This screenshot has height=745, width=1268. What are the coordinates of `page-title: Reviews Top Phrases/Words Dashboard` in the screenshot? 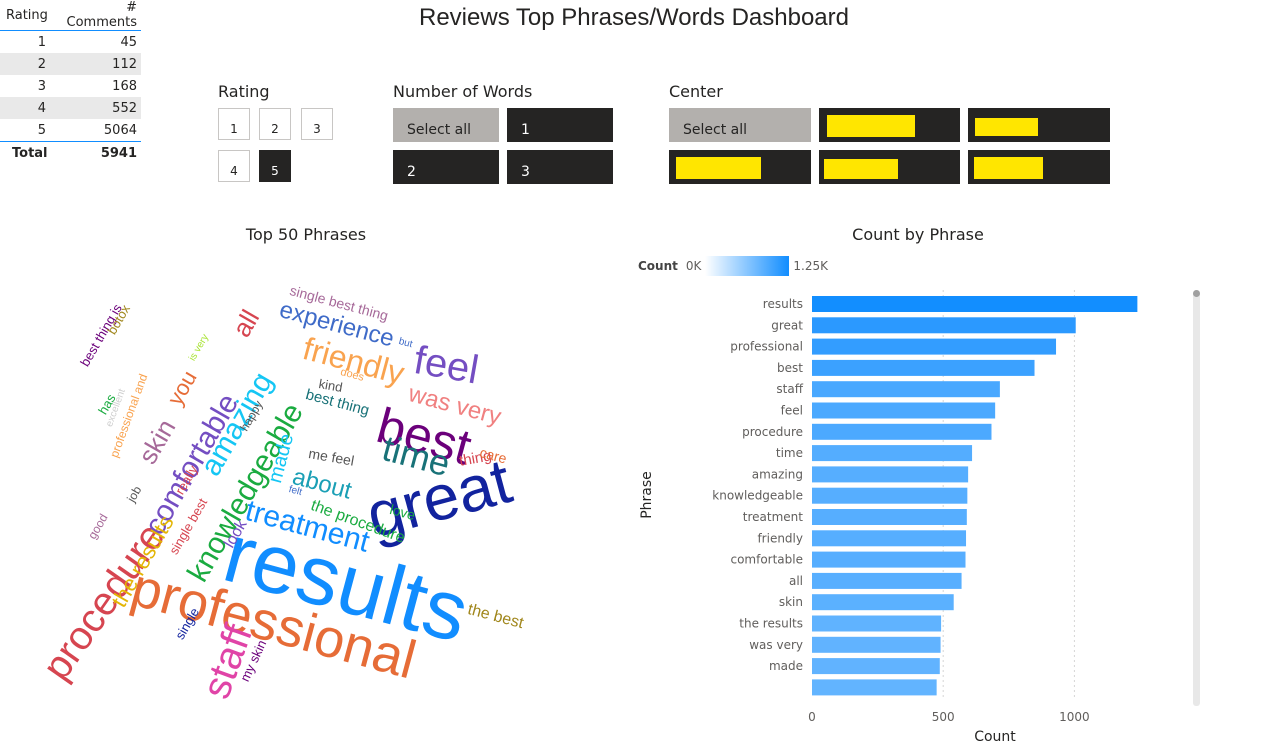 It's located at (634, 17).